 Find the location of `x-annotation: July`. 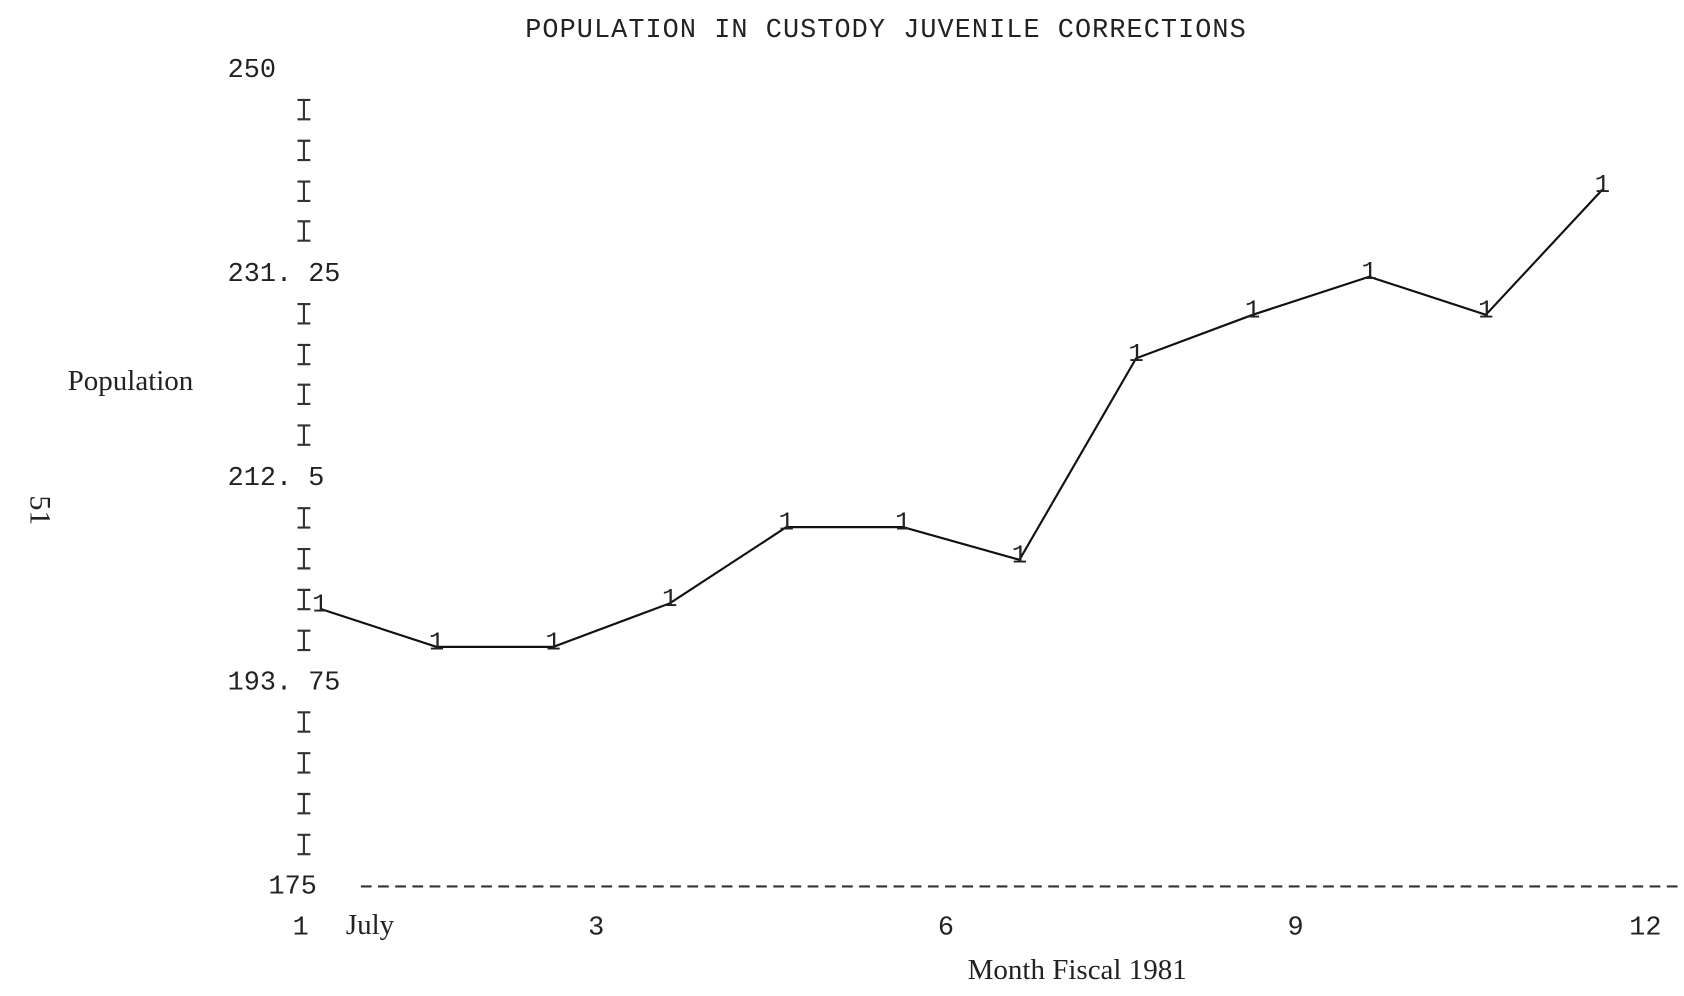

x-annotation: July is located at coordinates (370, 925).